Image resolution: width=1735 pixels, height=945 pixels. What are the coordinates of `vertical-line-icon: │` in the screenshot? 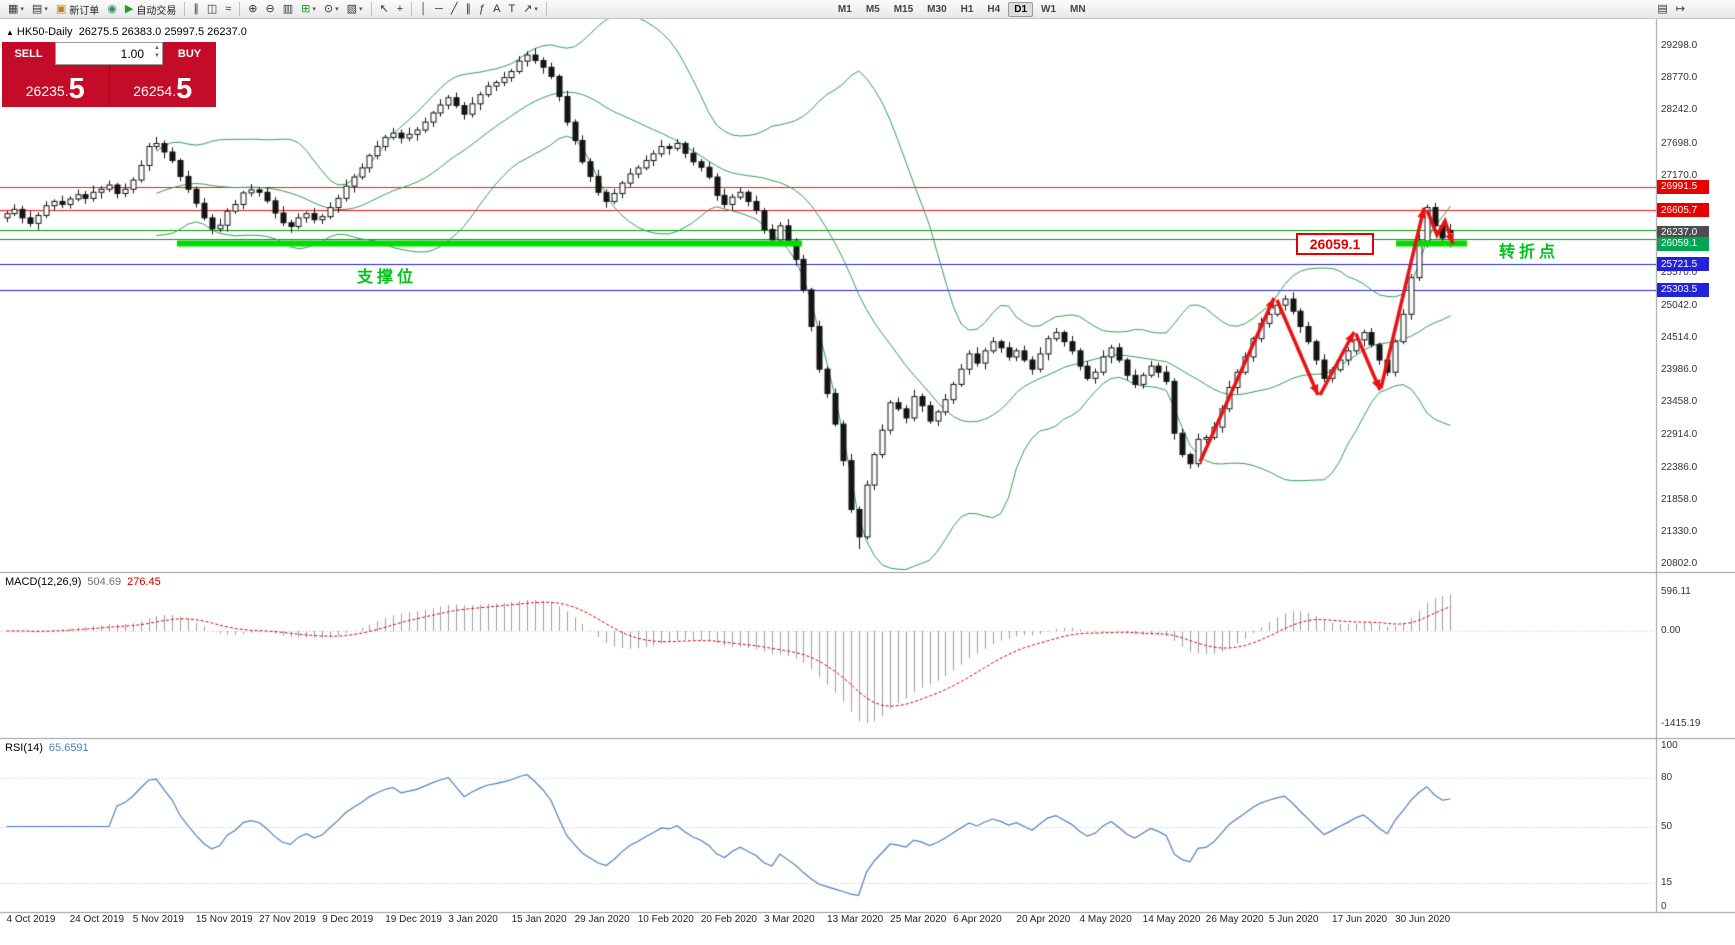 It's located at (424, 8).